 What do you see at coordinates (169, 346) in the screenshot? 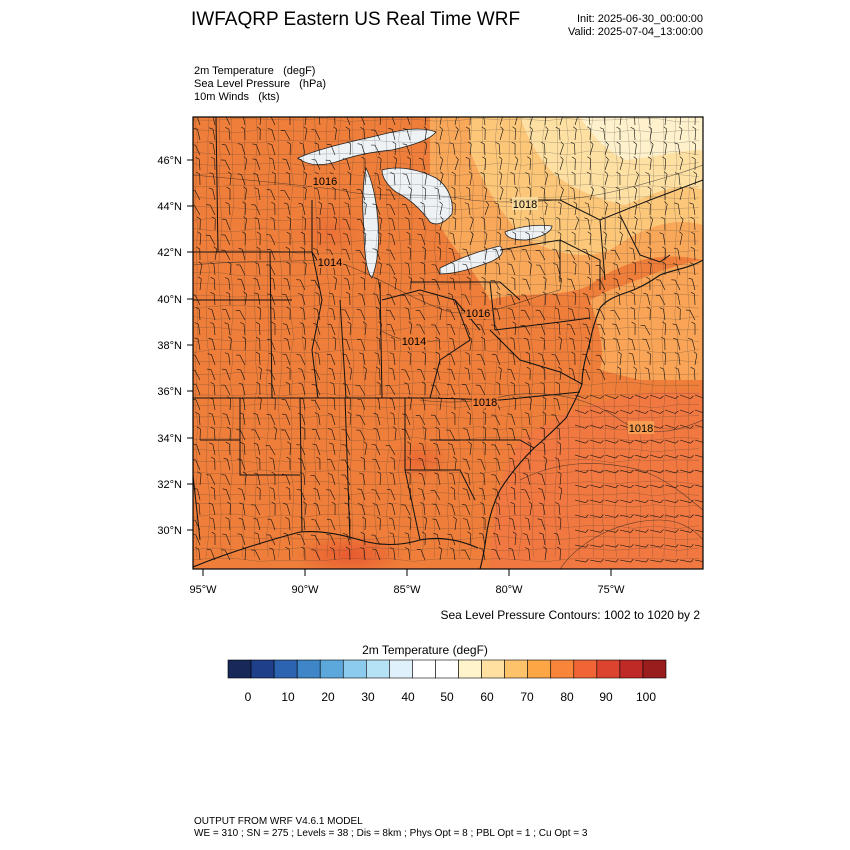
I see `lat-label: 38°N` at bounding box center [169, 346].